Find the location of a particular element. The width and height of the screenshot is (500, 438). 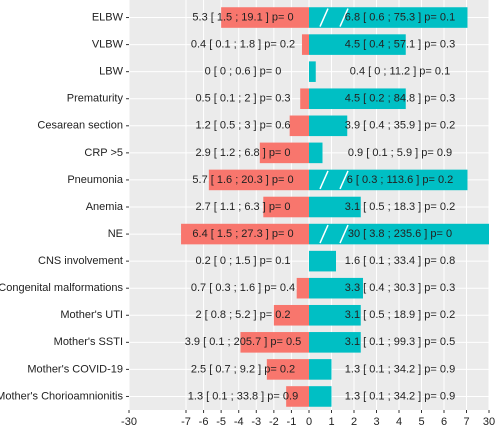

x-tick-label: 4 is located at coordinates (399, 422).